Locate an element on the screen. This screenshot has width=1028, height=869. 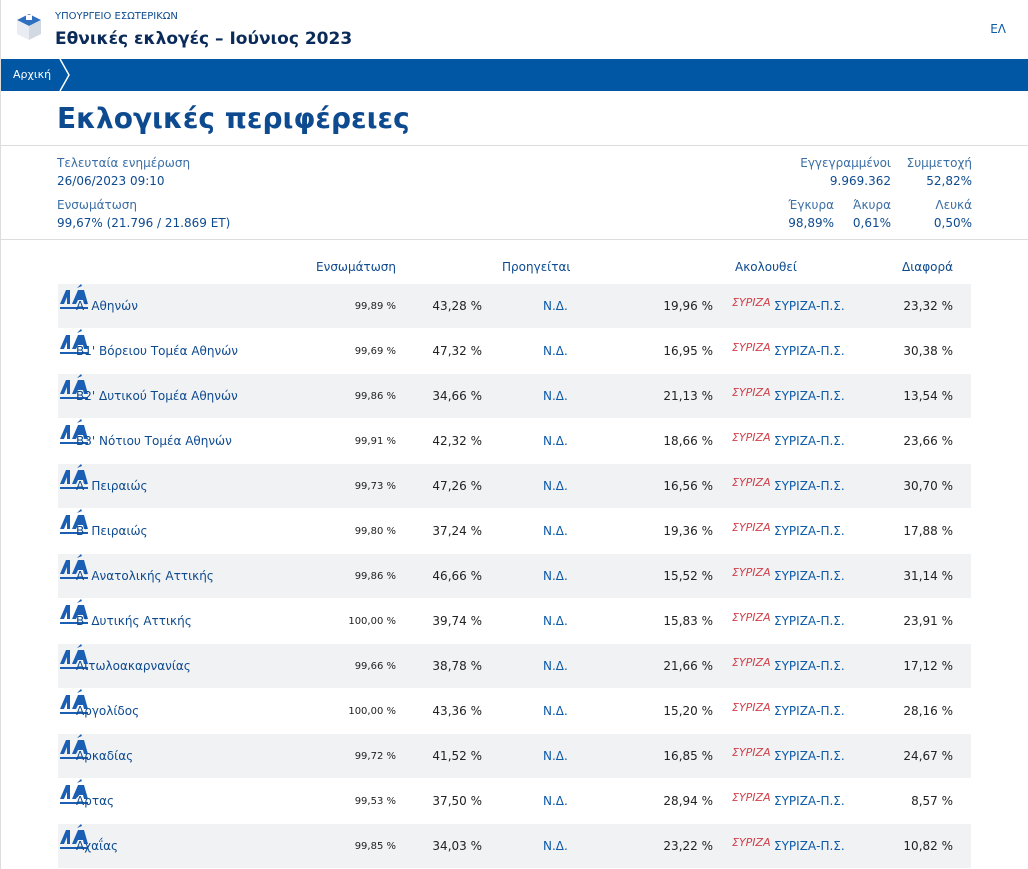
leader-pct: 34,03 % is located at coordinates (457, 846).